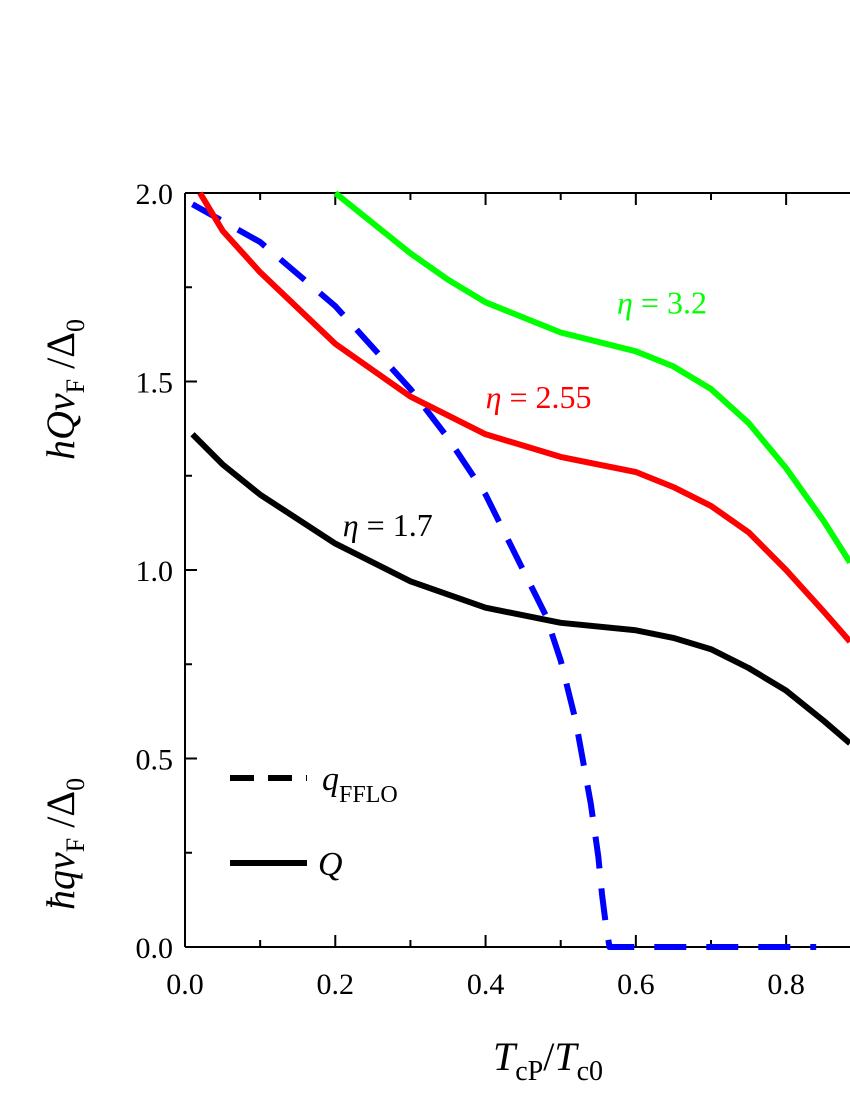 Image resolution: width=850 pixels, height=1100 pixels. Describe the element at coordinates (155, 571) in the screenshot. I see `y-tick-label: 1.0` at that location.